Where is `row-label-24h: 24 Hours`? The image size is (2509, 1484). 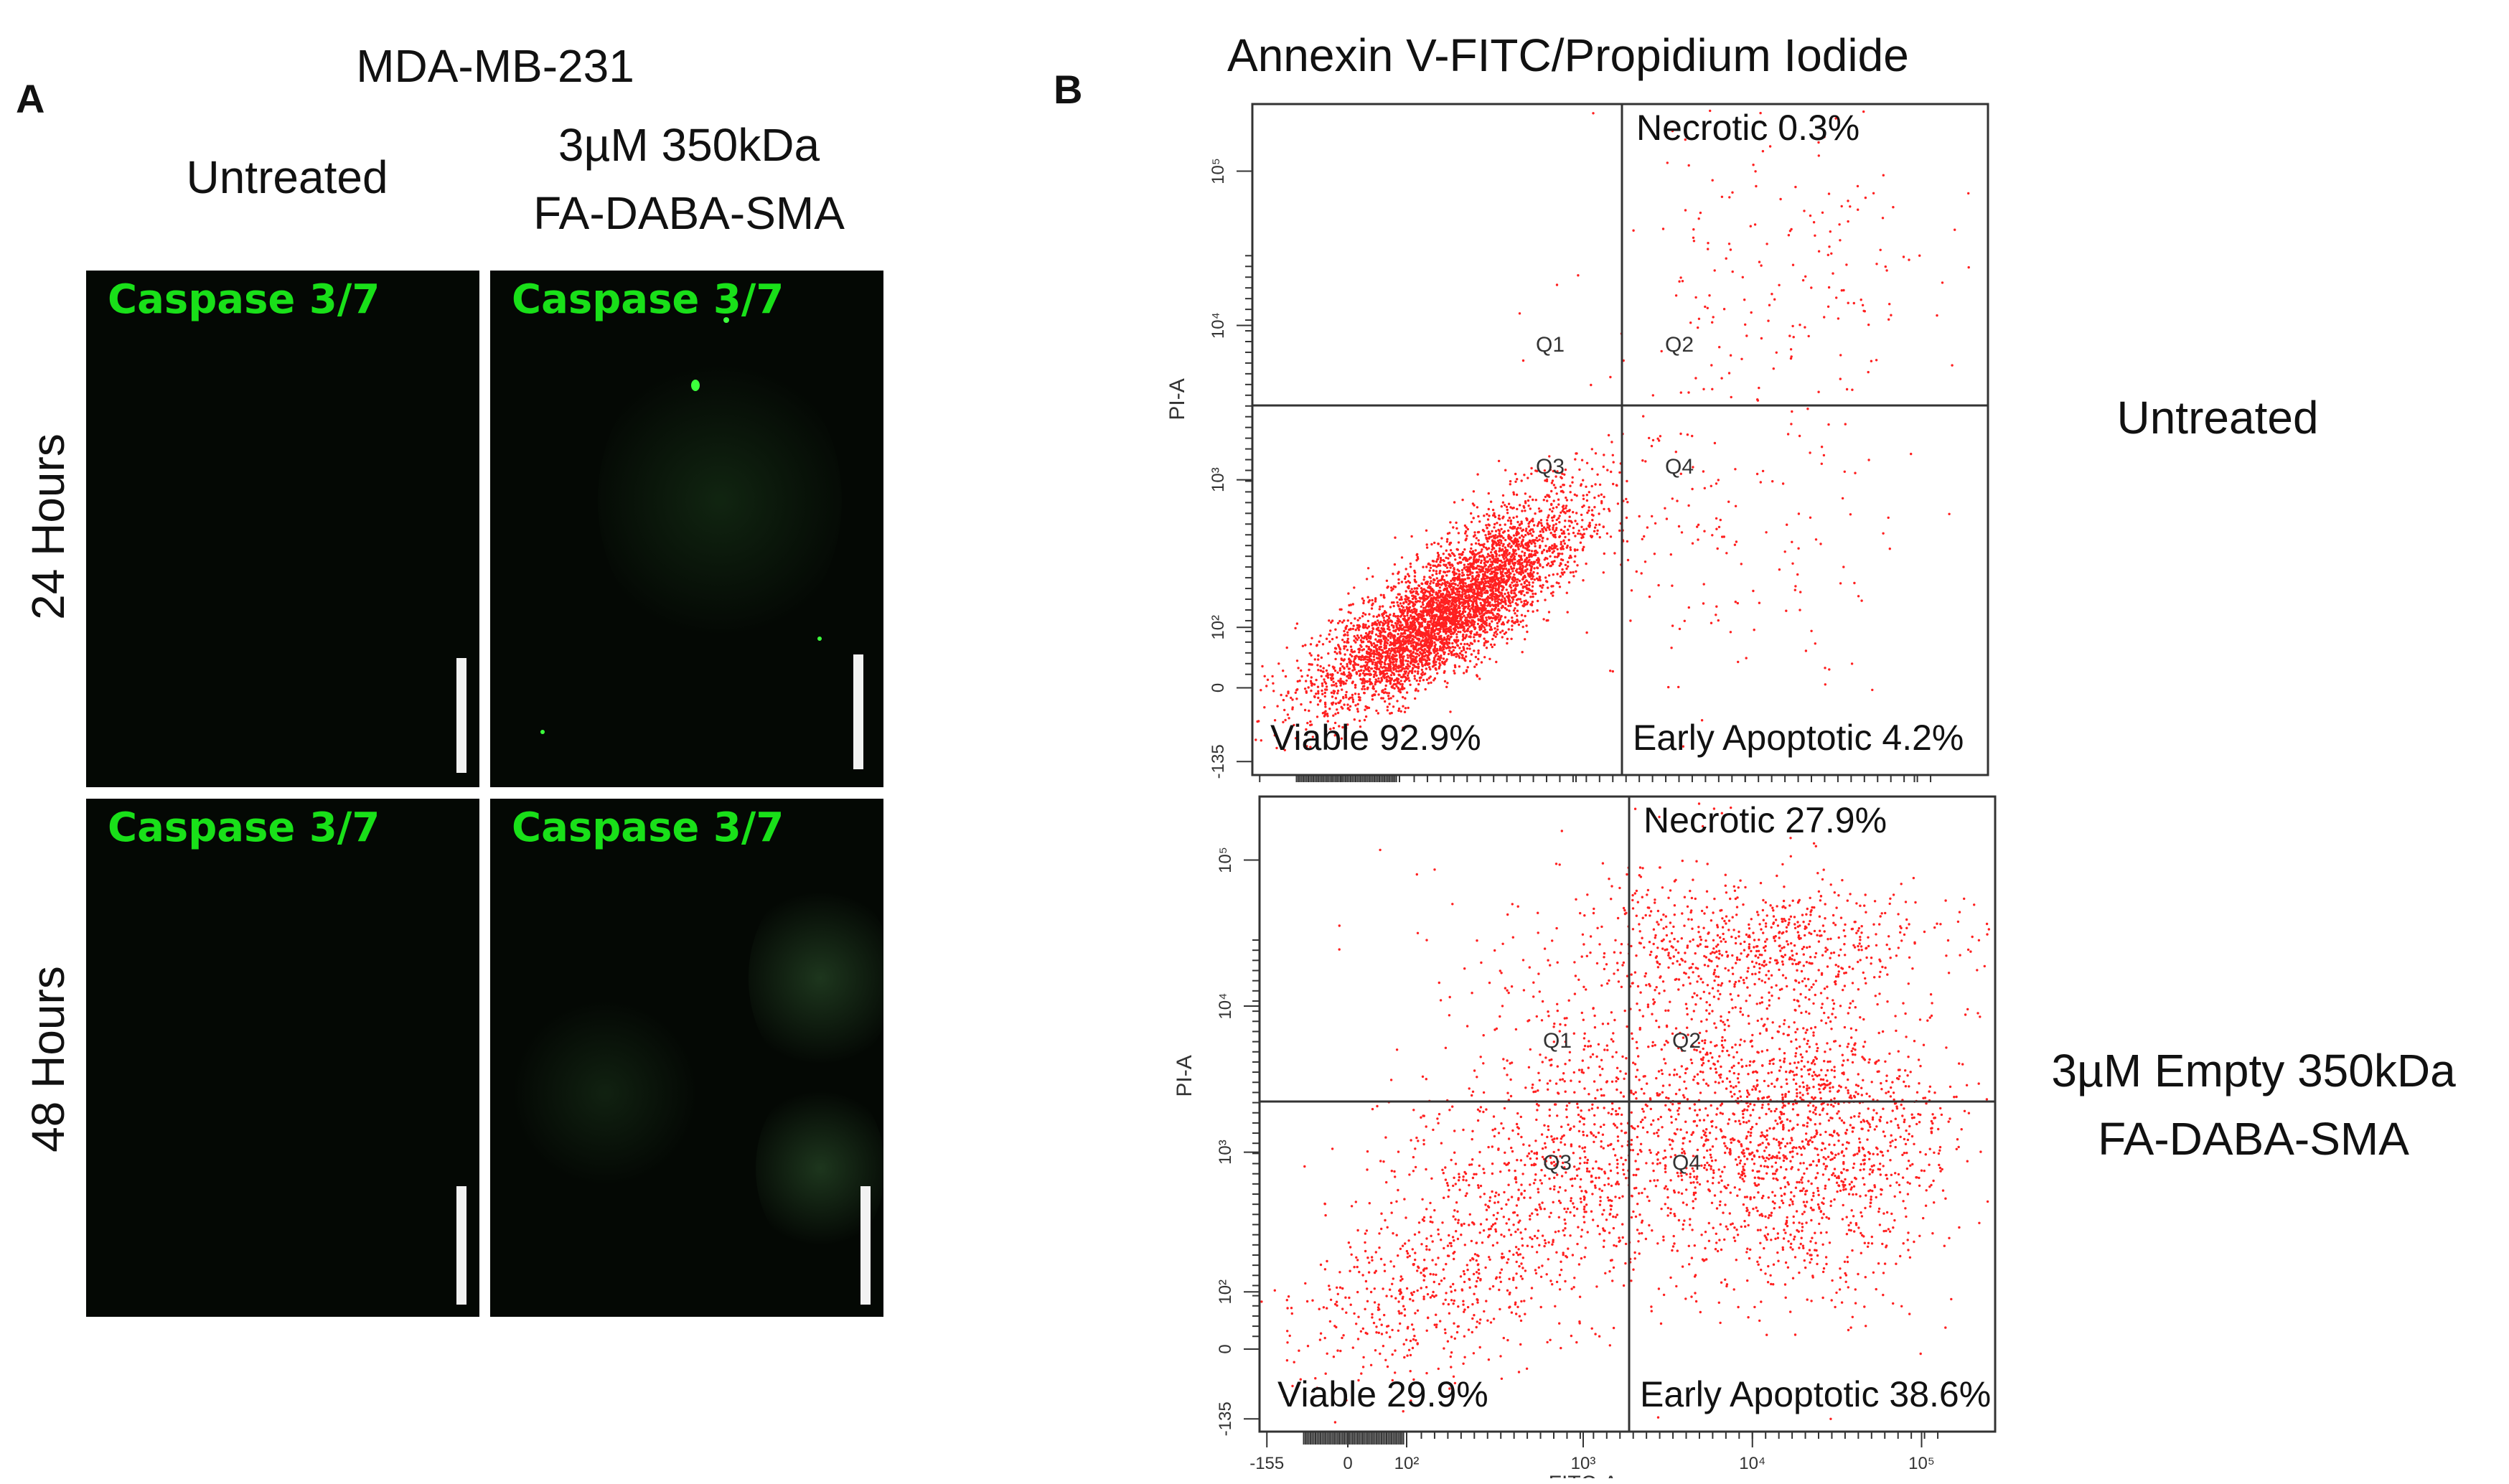 row-label-24h: 24 Hours is located at coordinates (48, 526).